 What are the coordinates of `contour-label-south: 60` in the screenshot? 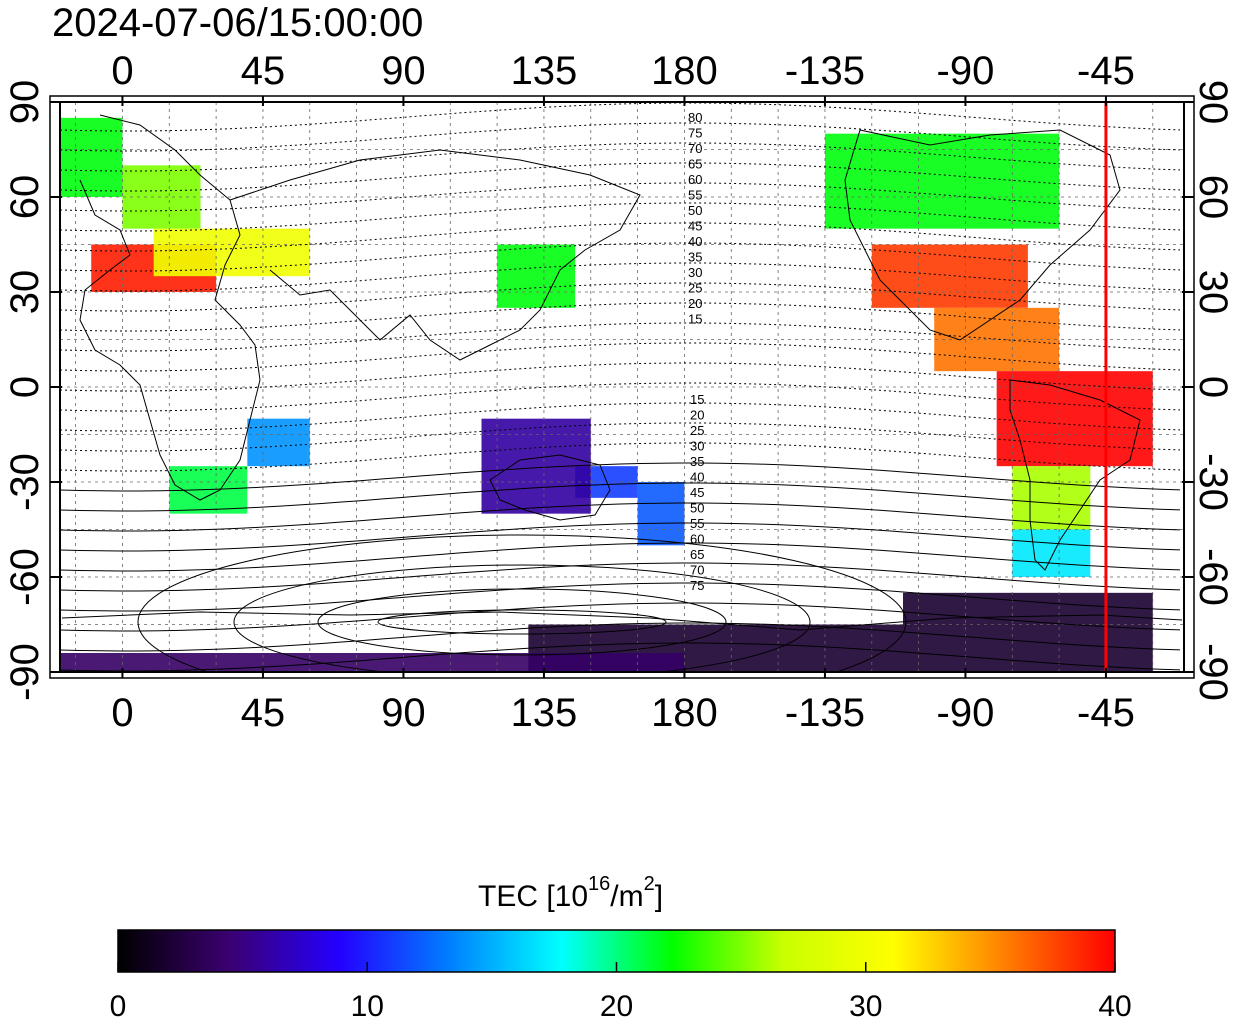 It's located at (697, 539).